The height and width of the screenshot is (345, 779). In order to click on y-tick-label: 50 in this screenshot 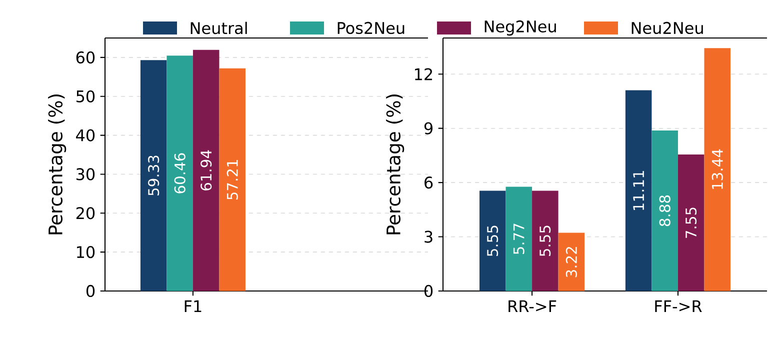, I will do `click(85, 96)`.